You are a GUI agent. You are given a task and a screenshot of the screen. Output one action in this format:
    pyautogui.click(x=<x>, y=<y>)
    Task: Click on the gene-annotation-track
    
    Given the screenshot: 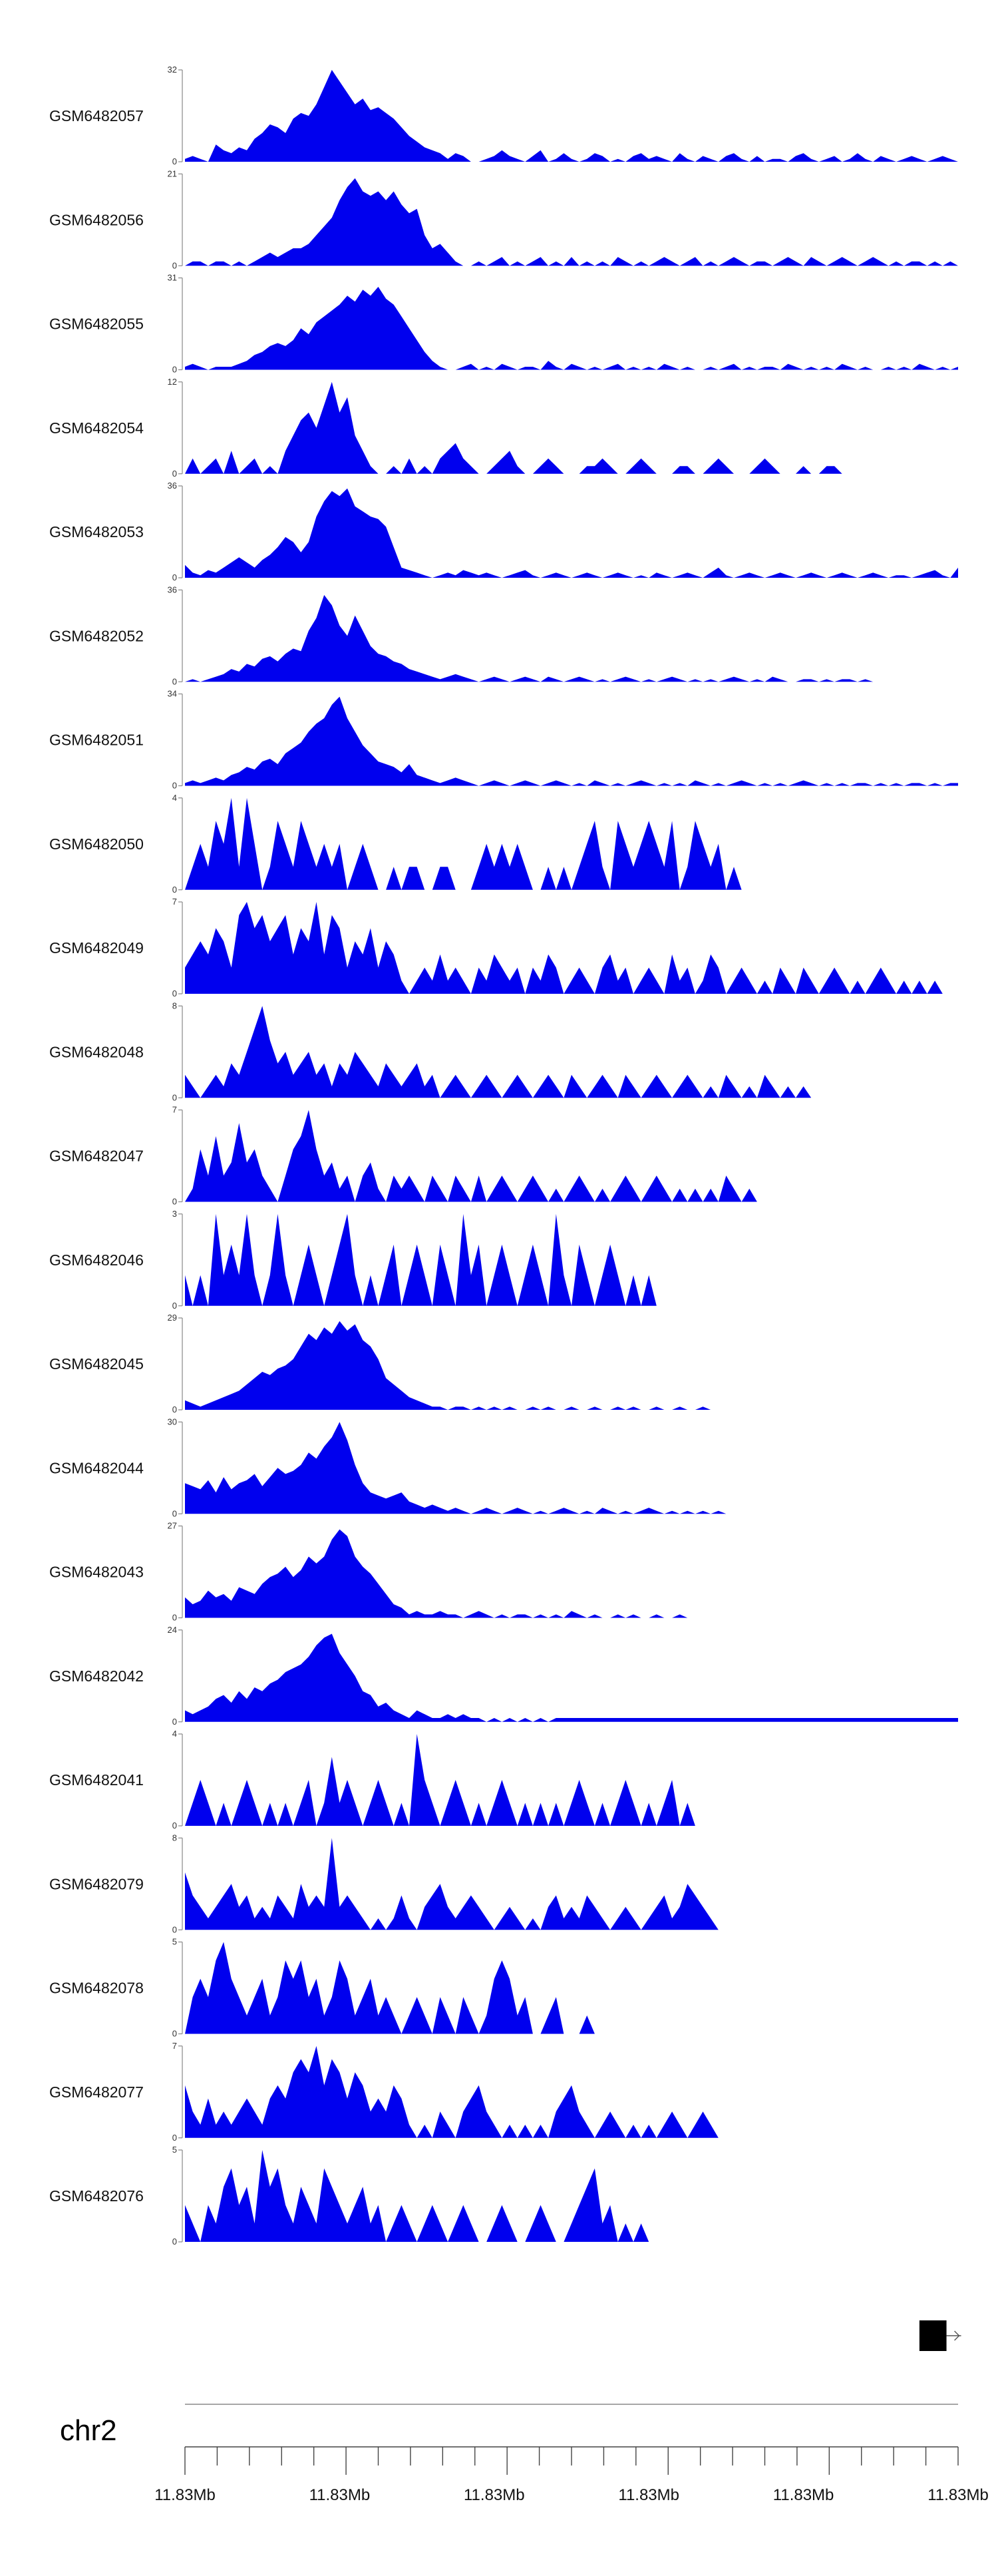 What is the action you would take?
    pyautogui.click(x=940, y=2335)
    